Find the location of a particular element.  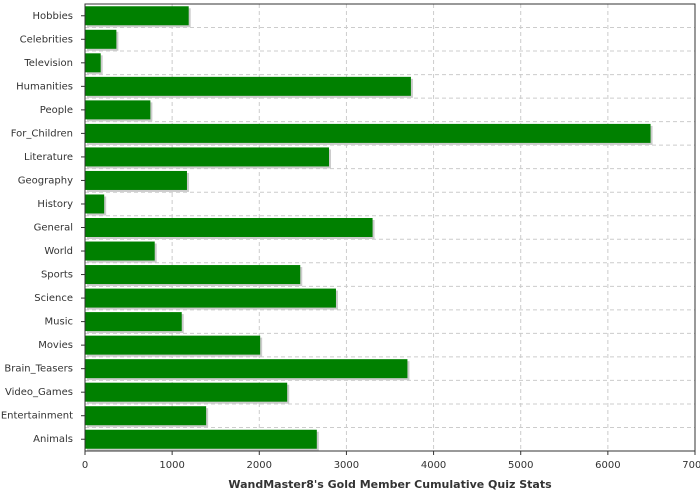

x-tick-label: 0 is located at coordinates (85, 465).